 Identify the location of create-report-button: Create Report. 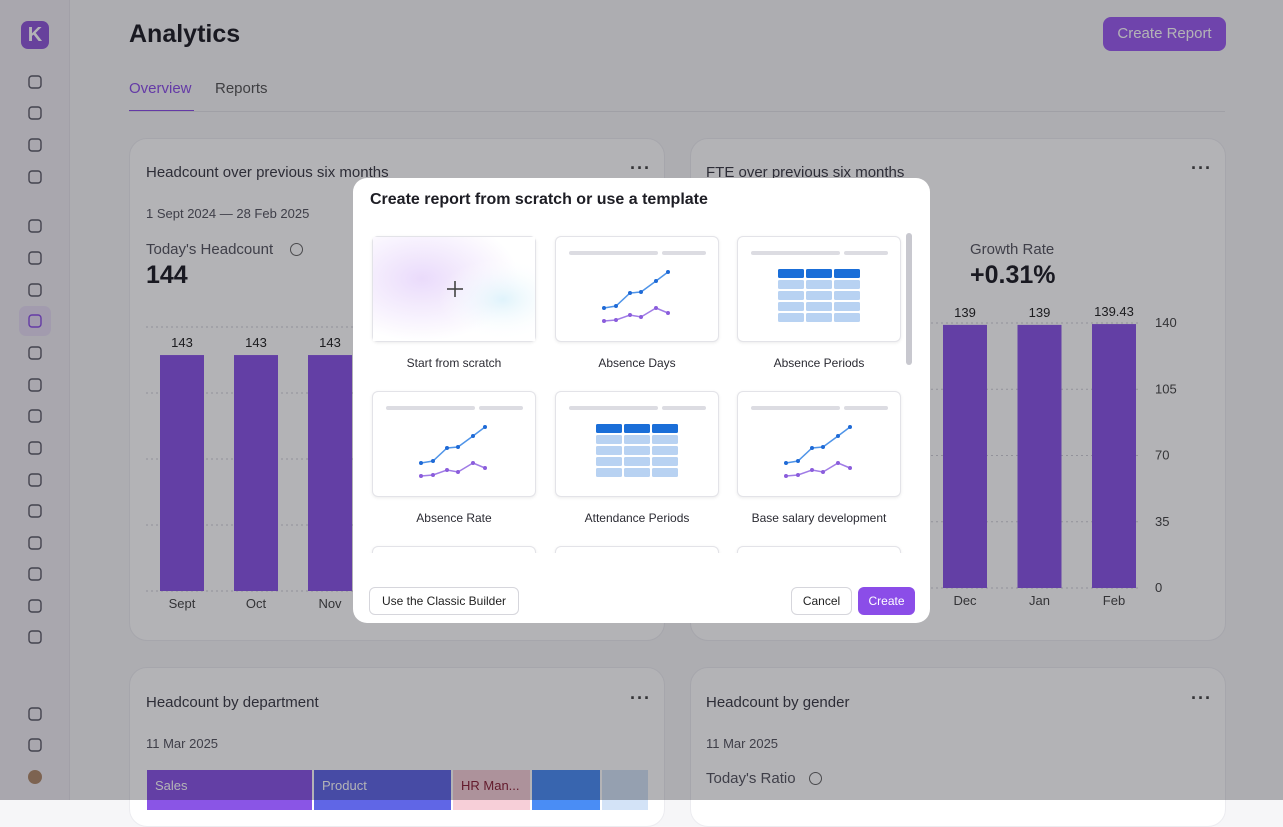
(1164, 34).